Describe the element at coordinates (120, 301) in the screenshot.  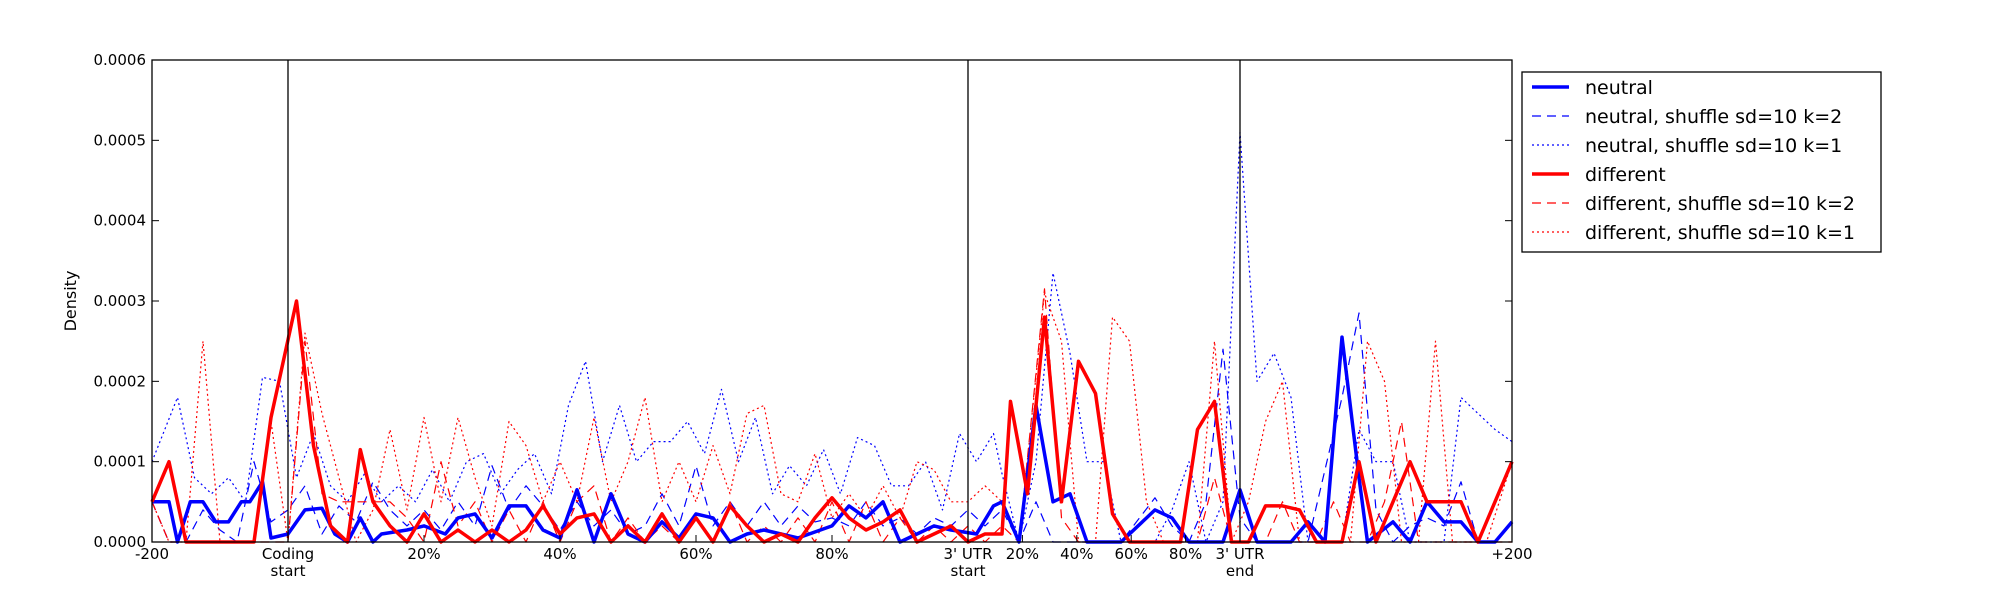
I see `y-tick-label: 0.0003` at that location.